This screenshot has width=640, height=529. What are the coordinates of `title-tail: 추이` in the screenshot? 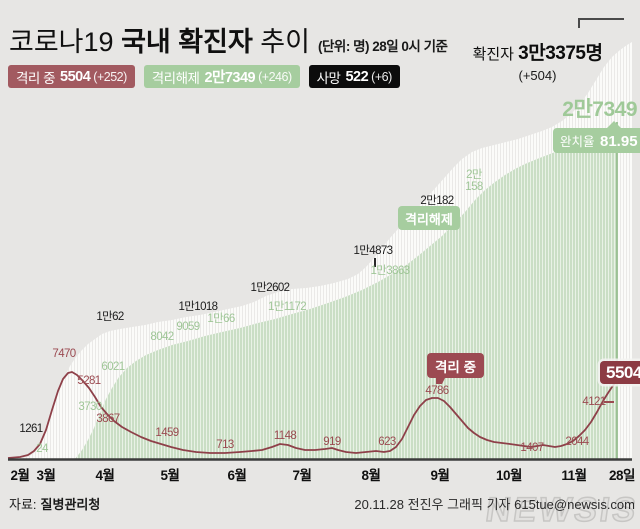 It's located at (285, 42).